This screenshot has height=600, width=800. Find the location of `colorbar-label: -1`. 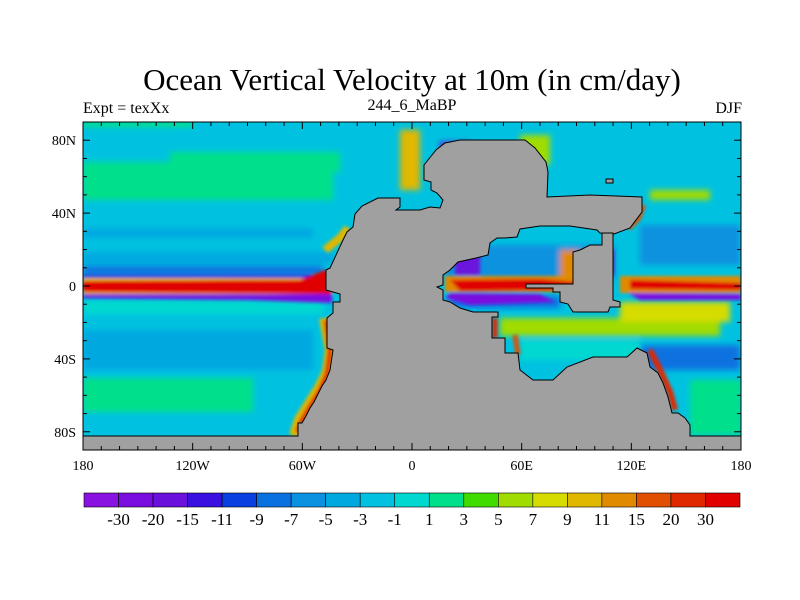

colorbar-label: -1 is located at coordinates (395, 519).